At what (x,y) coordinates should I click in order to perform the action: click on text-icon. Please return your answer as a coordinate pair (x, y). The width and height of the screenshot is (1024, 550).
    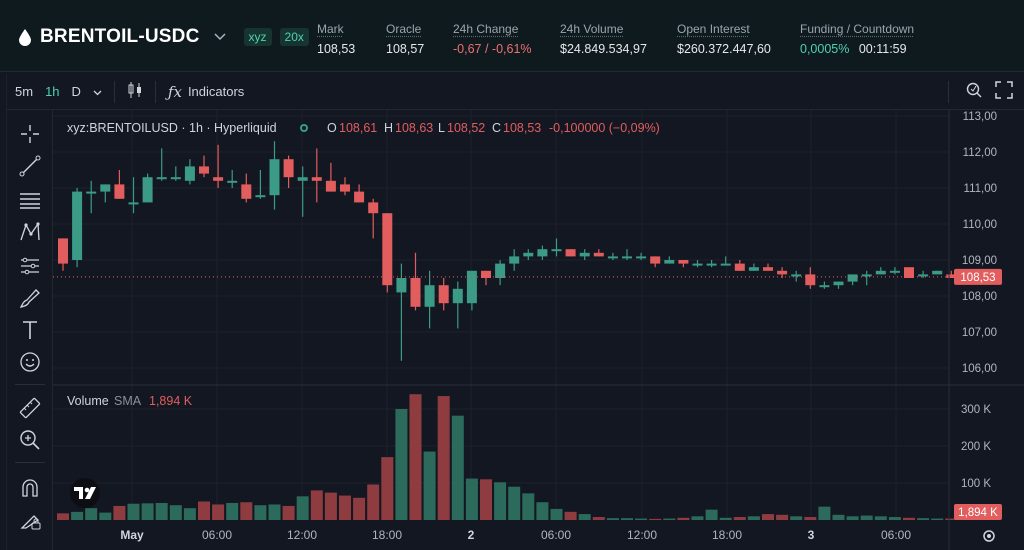
    Looking at the image, I should click on (30, 330).